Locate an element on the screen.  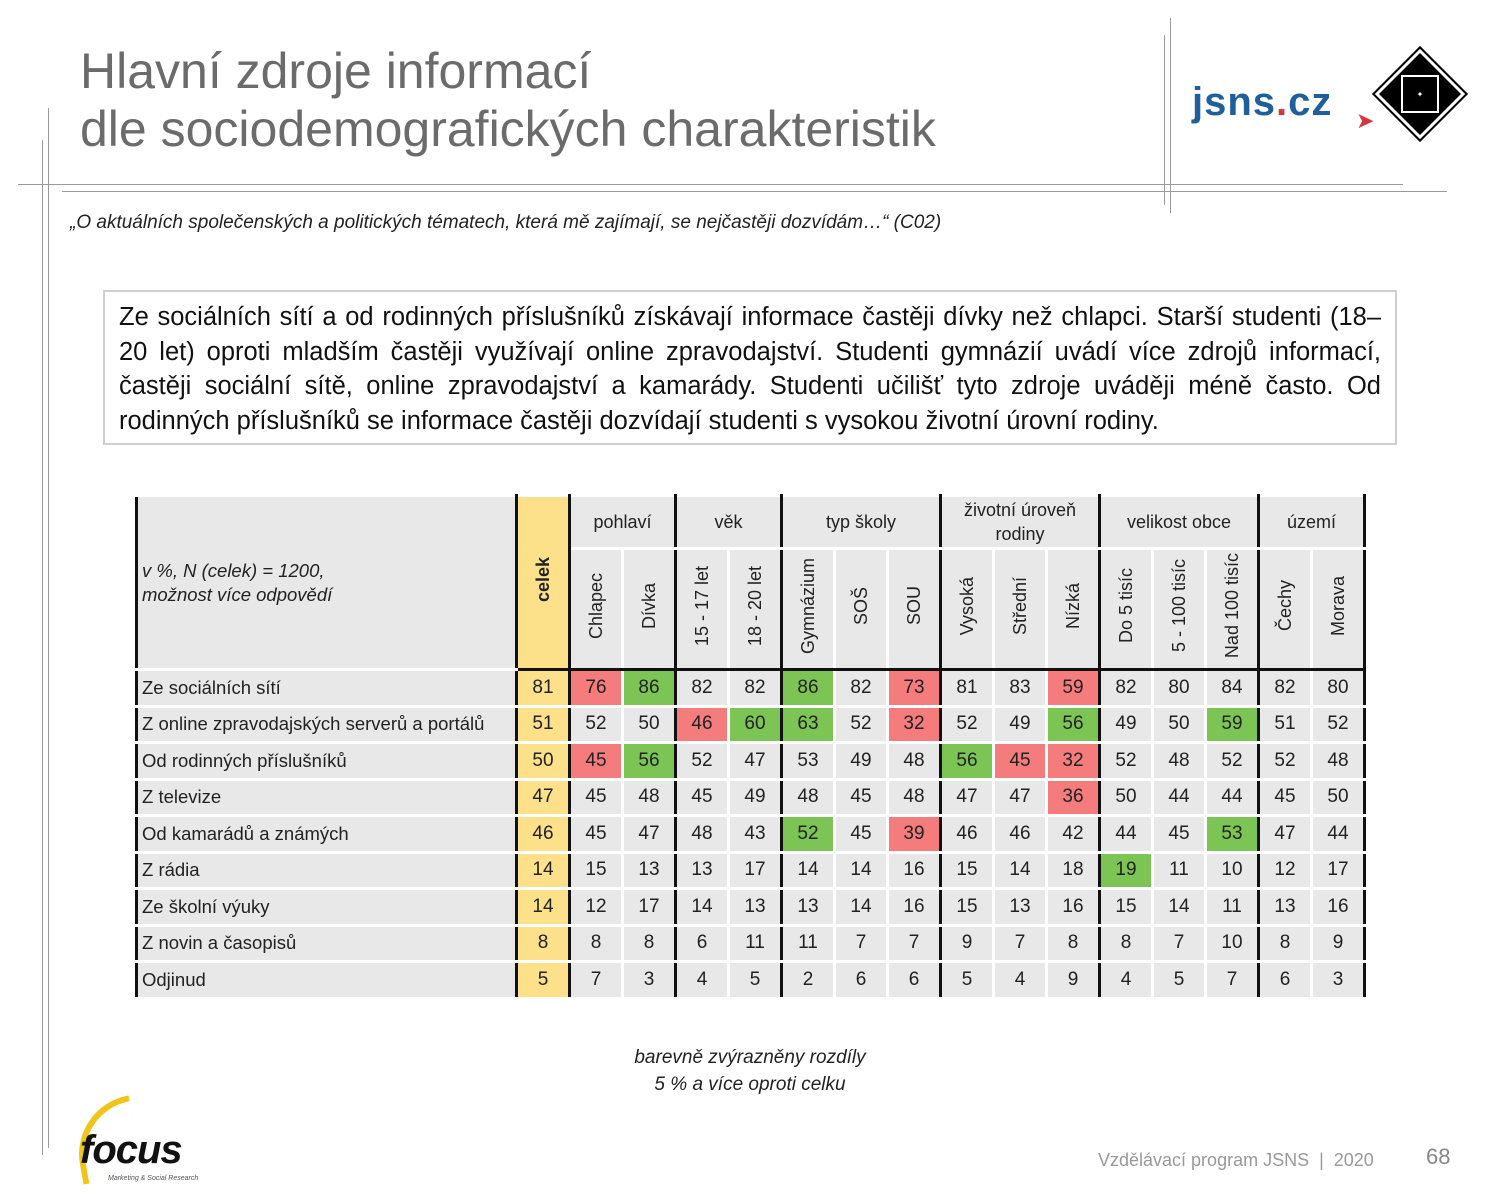
cell-lower: 36 is located at coordinates (1073, 797).